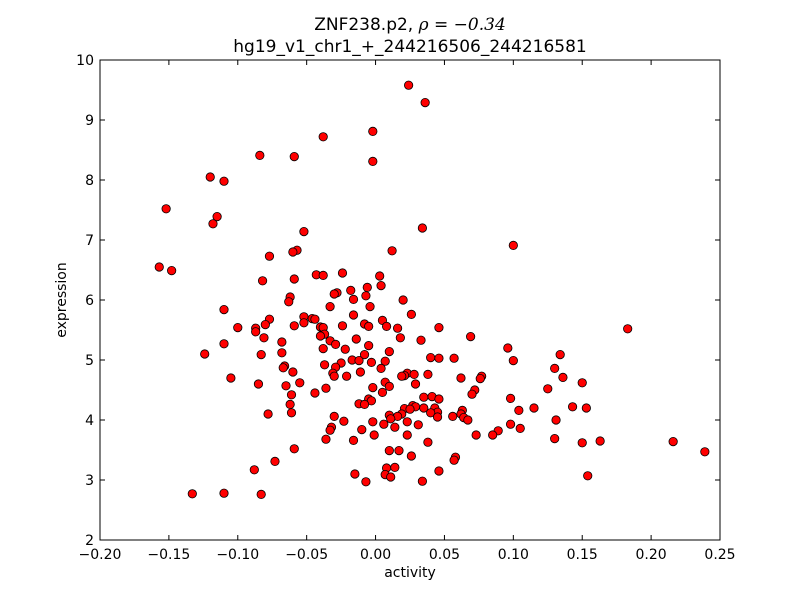 The image size is (800, 600). What do you see at coordinates (410, 25) in the screenshot?
I see `chart-title: ZNF238.p2, ρ = −0.34` at bounding box center [410, 25].